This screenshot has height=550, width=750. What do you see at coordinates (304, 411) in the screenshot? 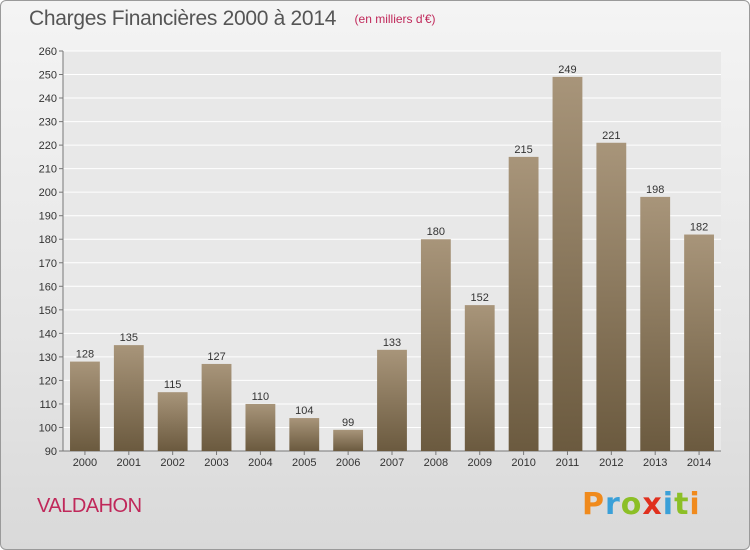
I see `bar-value-label: 104` at bounding box center [304, 411].